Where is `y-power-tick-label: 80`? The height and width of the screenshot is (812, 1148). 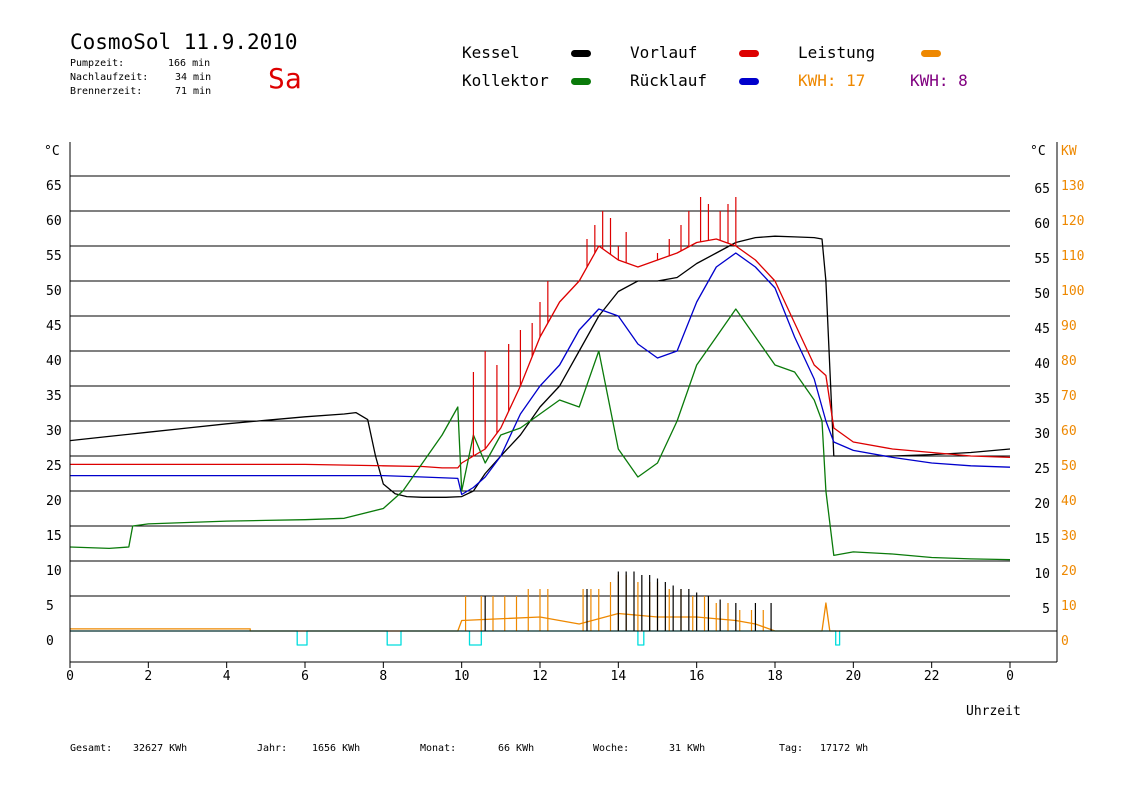
y-power-tick-label: 80 is located at coordinates (1069, 361).